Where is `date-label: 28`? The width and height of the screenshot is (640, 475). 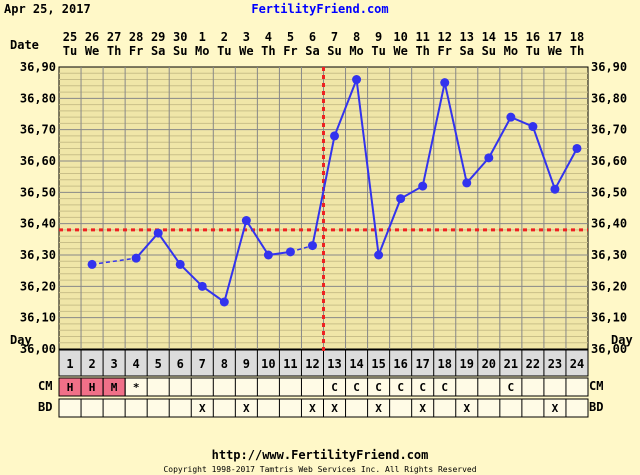
date-label: 28 is located at coordinates (136, 37).